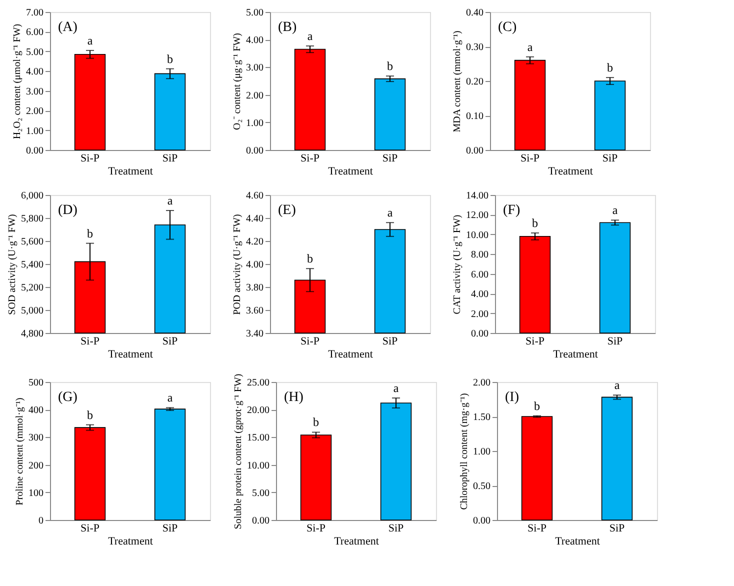  I want to click on annotation: (E), so click(287, 210).